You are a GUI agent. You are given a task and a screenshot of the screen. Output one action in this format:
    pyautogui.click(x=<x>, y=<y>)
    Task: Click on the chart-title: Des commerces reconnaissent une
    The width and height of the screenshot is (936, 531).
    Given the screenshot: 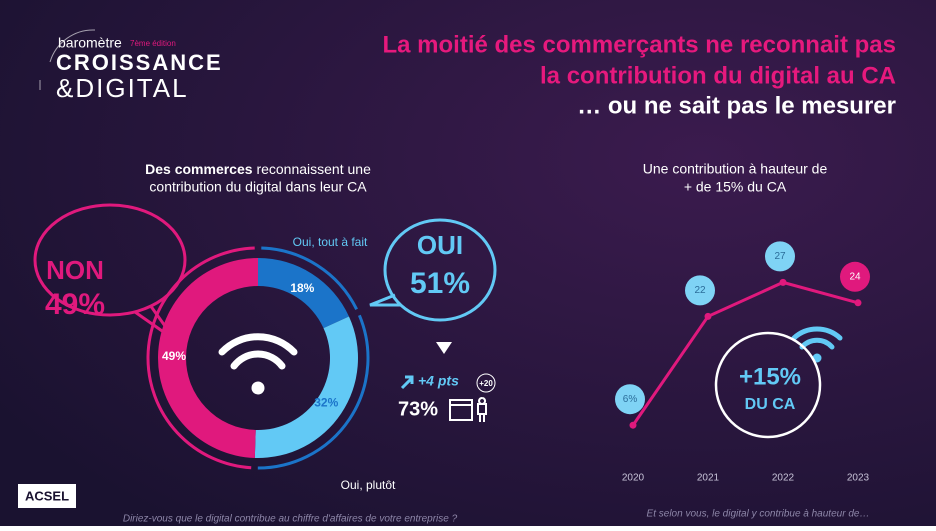 What is the action you would take?
    pyautogui.click(x=258, y=169)
    